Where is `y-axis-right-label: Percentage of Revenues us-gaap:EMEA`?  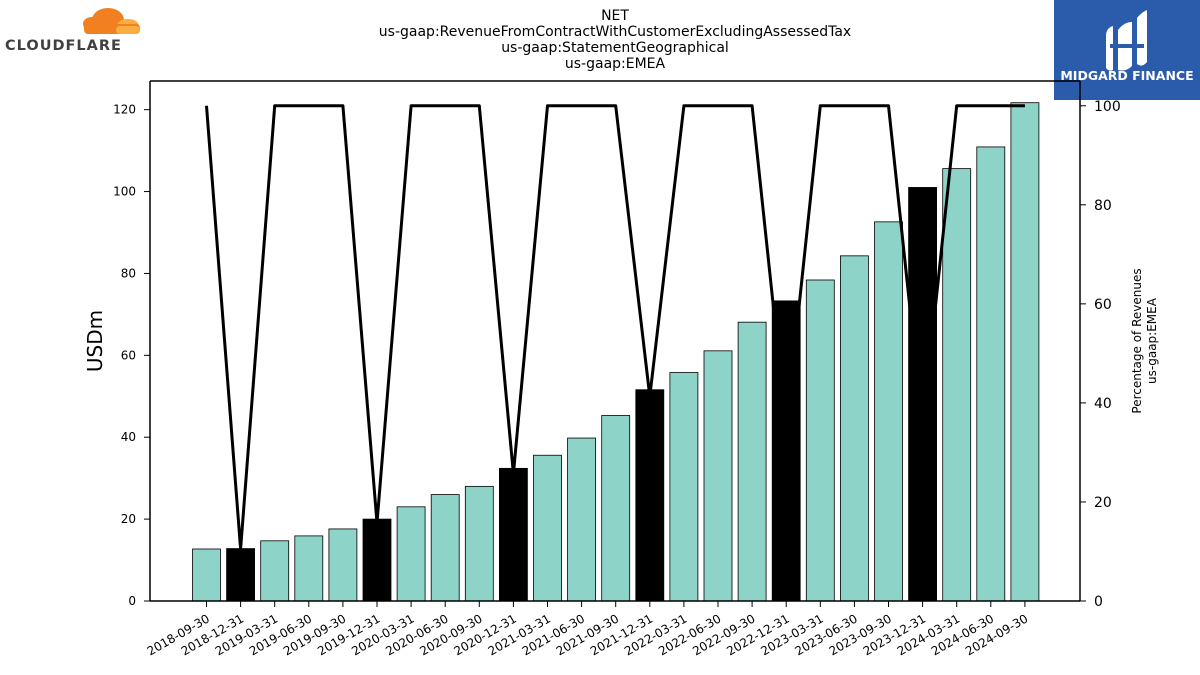
y-axis-right-label: Percentage of Revenues us-gaap:EMEA is located at coordinates (1144, 340).